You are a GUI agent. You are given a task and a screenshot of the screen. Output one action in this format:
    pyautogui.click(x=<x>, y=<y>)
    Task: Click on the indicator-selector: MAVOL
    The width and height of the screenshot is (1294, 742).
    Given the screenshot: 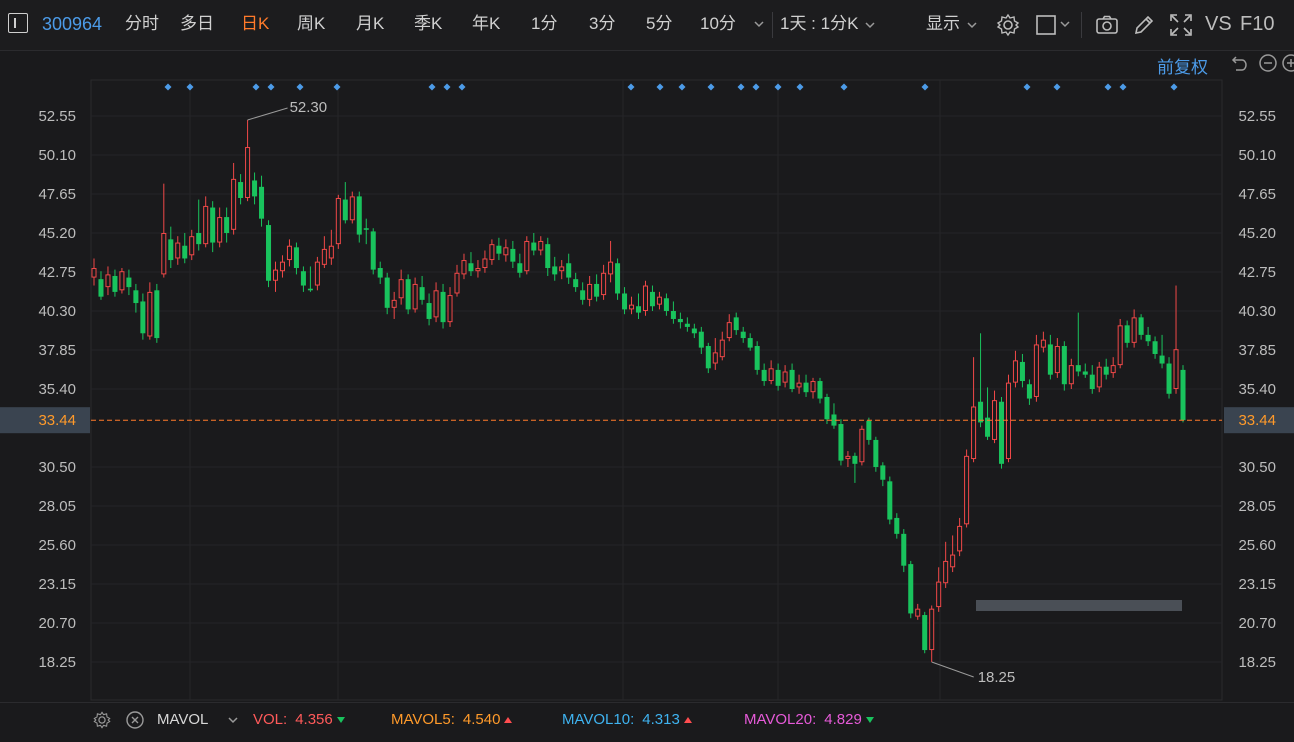 What is the action you would take?
    pyautogui.click(x=198, y=719)
    